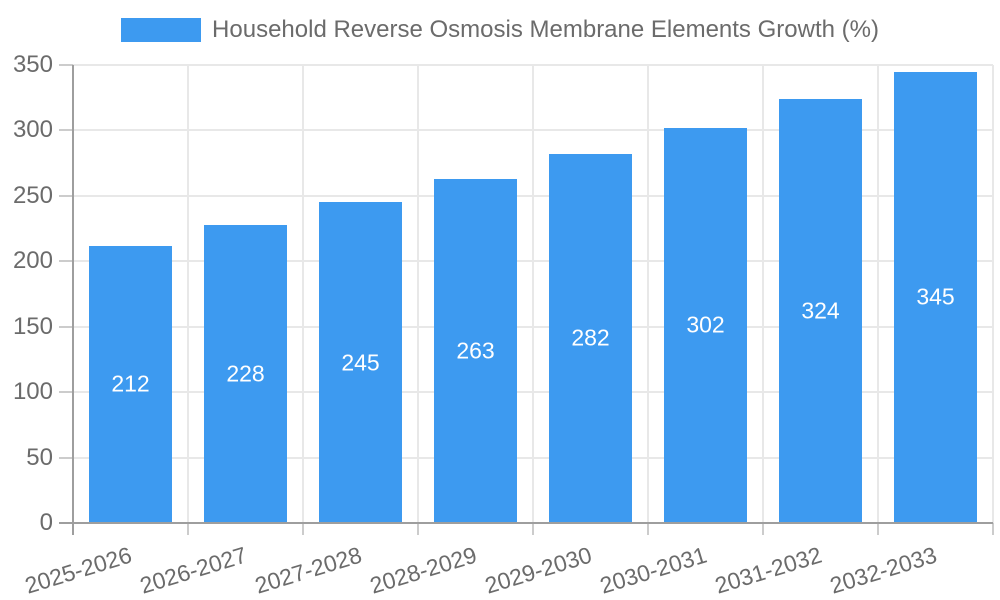 Image resolution: width=1000 pixels, height=600 pixels. What do you see at coordinates (32, 64) in the screenshot?
I see `y-axis-label: 350` at bounding box center [32, 64].